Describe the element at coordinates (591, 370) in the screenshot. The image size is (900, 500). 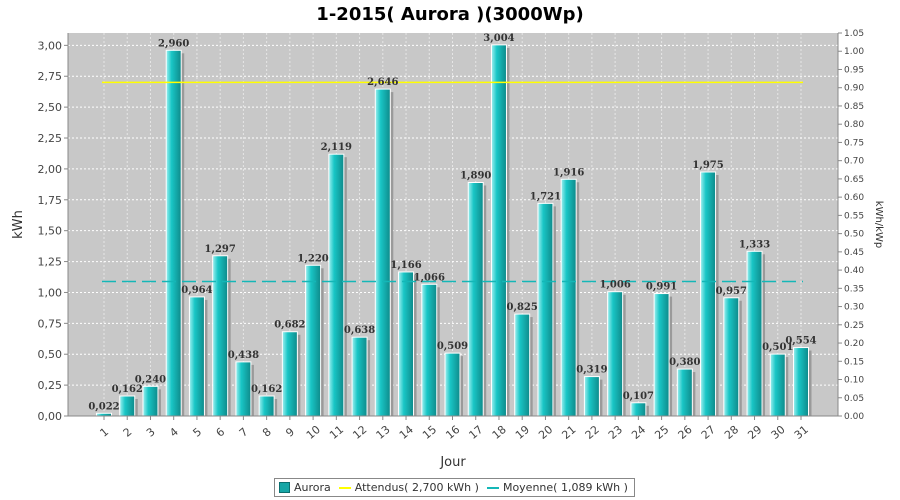
I see `data-label-day-22: 0,319` at that location.